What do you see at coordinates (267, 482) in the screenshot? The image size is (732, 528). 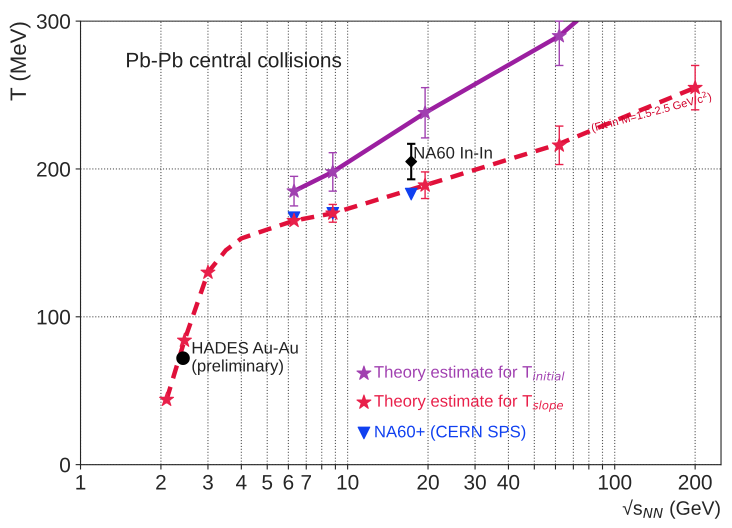 I see `x-tick-label: 5` at bounding box center [267, 482].